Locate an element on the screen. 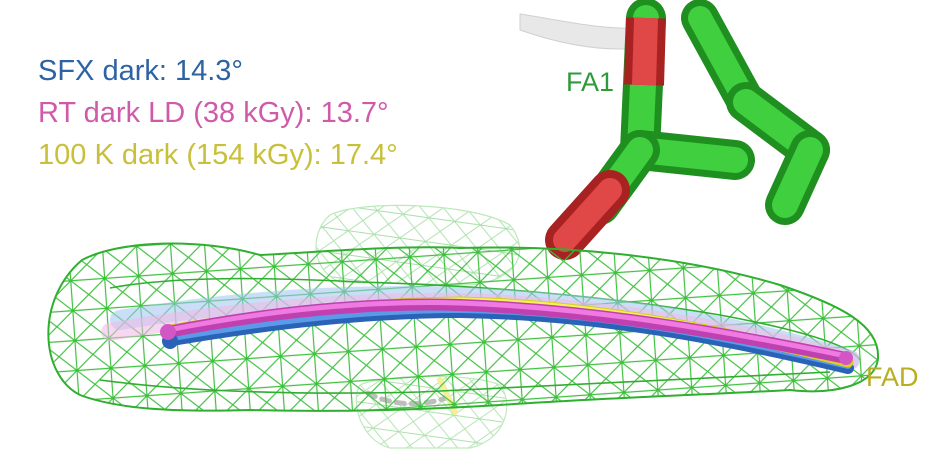  legend-sfx-dark: SFX dark: 14.3° is located at coordinates (141, 71).